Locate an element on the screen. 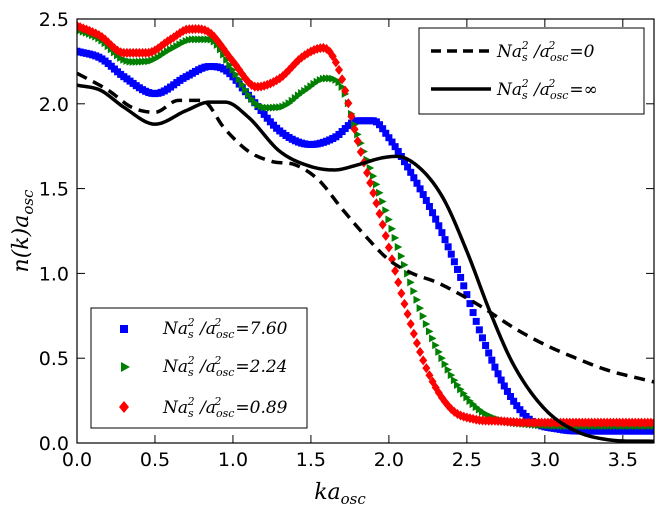 The width and height of the screenshot is (664, 515). y-tick-label: 0.5 is located at coordinates (54, 359).